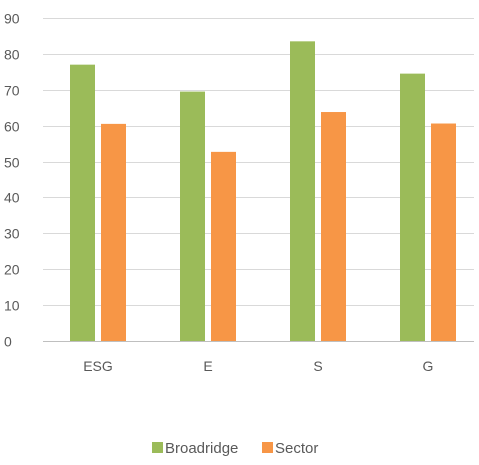 The image size is (479, 465). Describe the element at coordinates (12, 91) in the screenshot. I see `y-tick-label: 70` at that location.